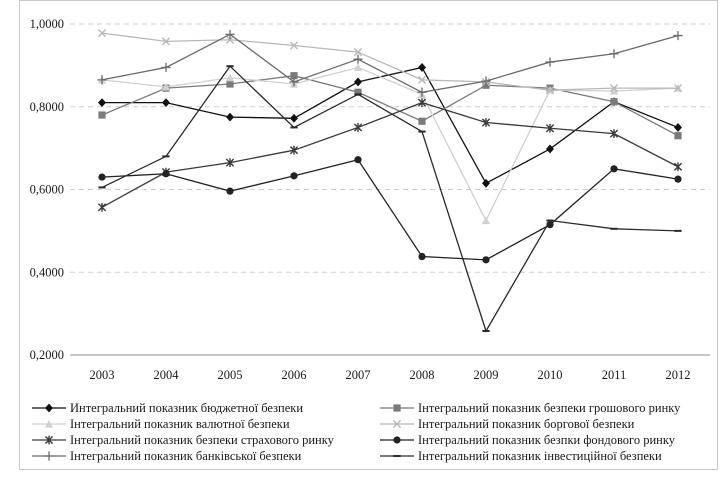 This screenshot has height=477, width=723. I want to click on x-tick-label: 2003, so click(102, 375).